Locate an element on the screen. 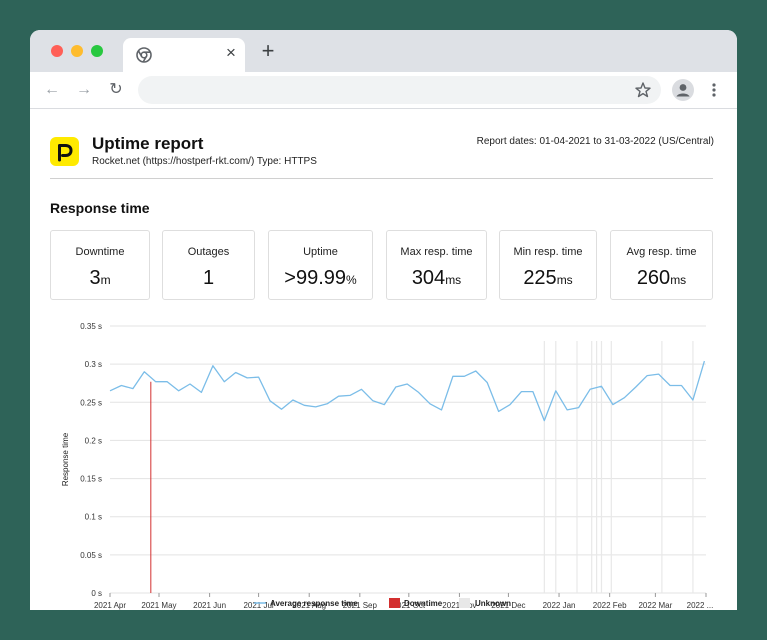  y-axis-label: Response time is located at coordinates (65, 459).